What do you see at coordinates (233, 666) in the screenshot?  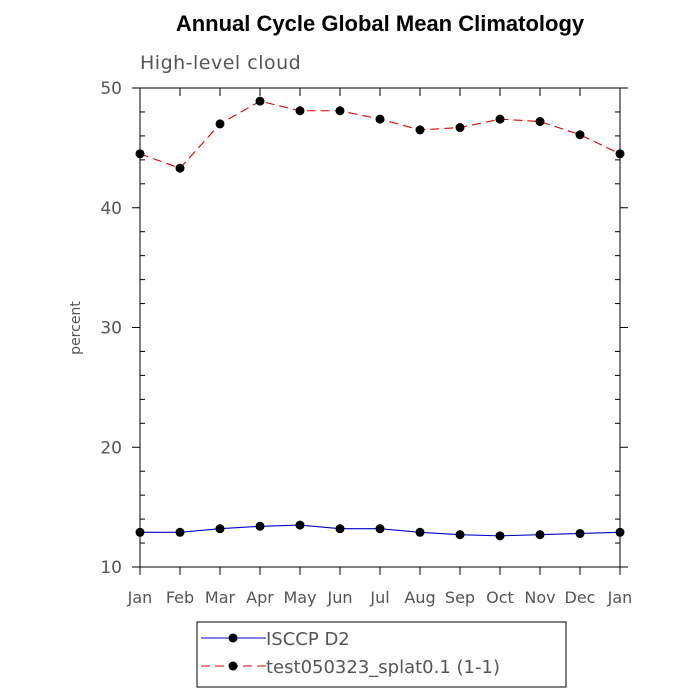 I see `legend-marker-test` at bounding box center [233, 666].